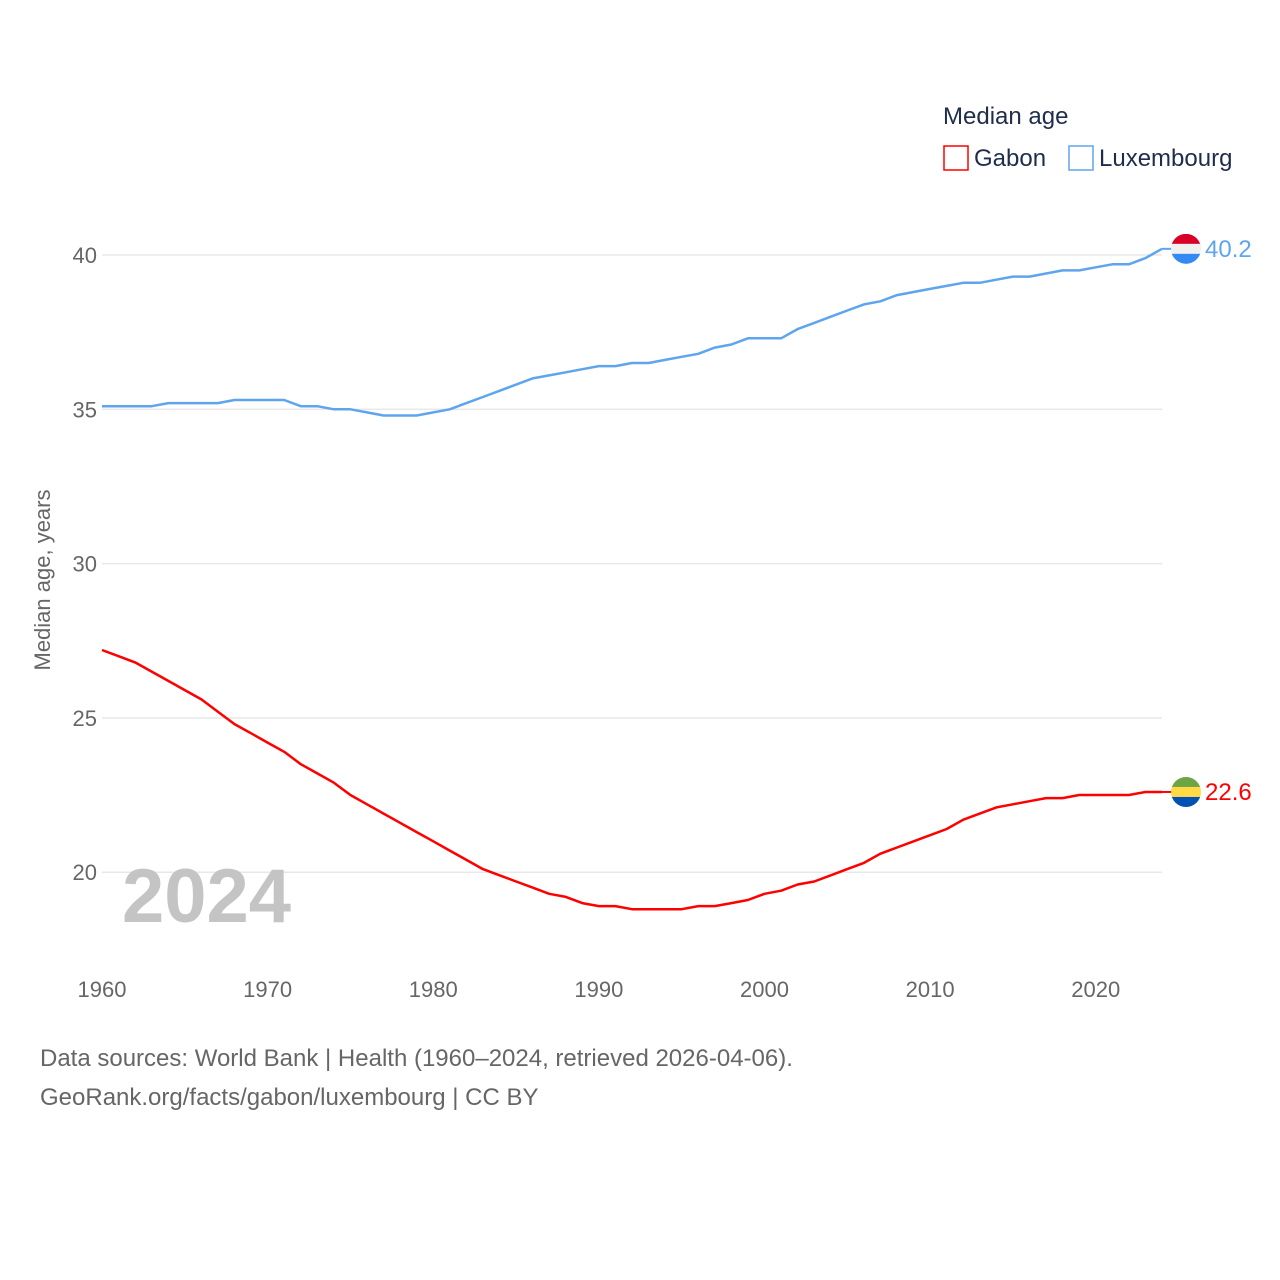  What do you see at coordinates (1228, 249) in the screenshot?
I see `end-value-label-luxembourg: 40.2` at bounding box center [1228, 249].